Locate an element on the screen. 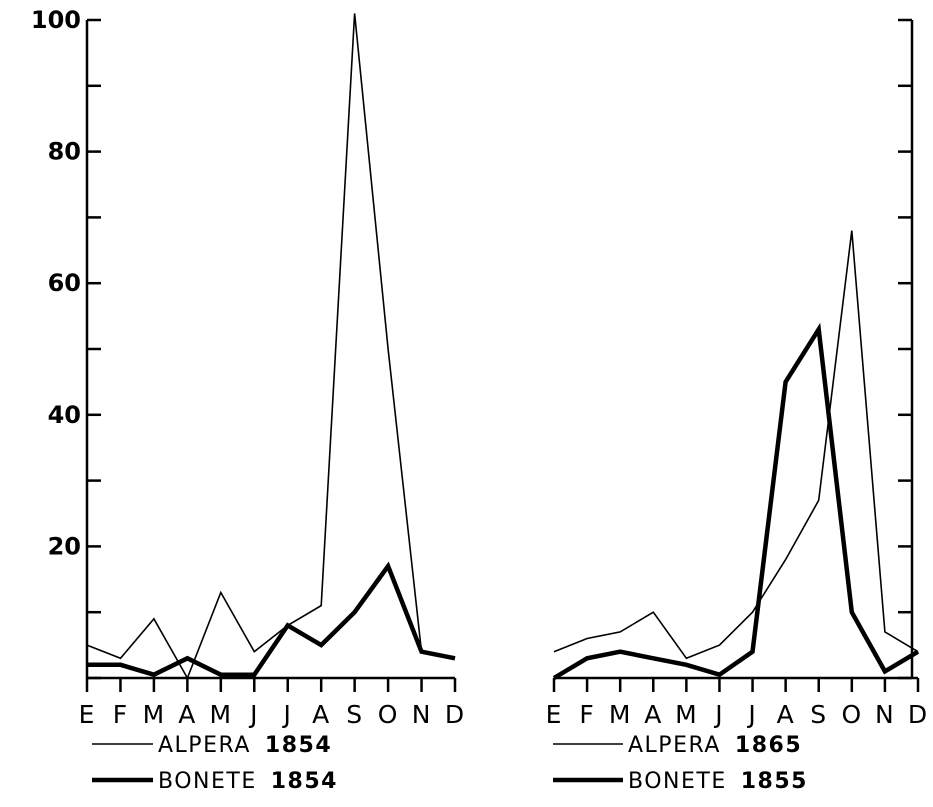 The width and height of the screenshot is (933, 807). legend-series-year: 1865 is located at coordinates (768, 745).